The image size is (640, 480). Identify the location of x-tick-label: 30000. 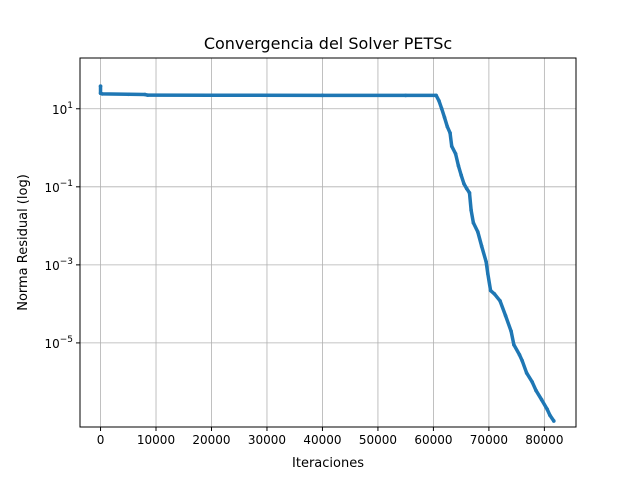
(267, 440).